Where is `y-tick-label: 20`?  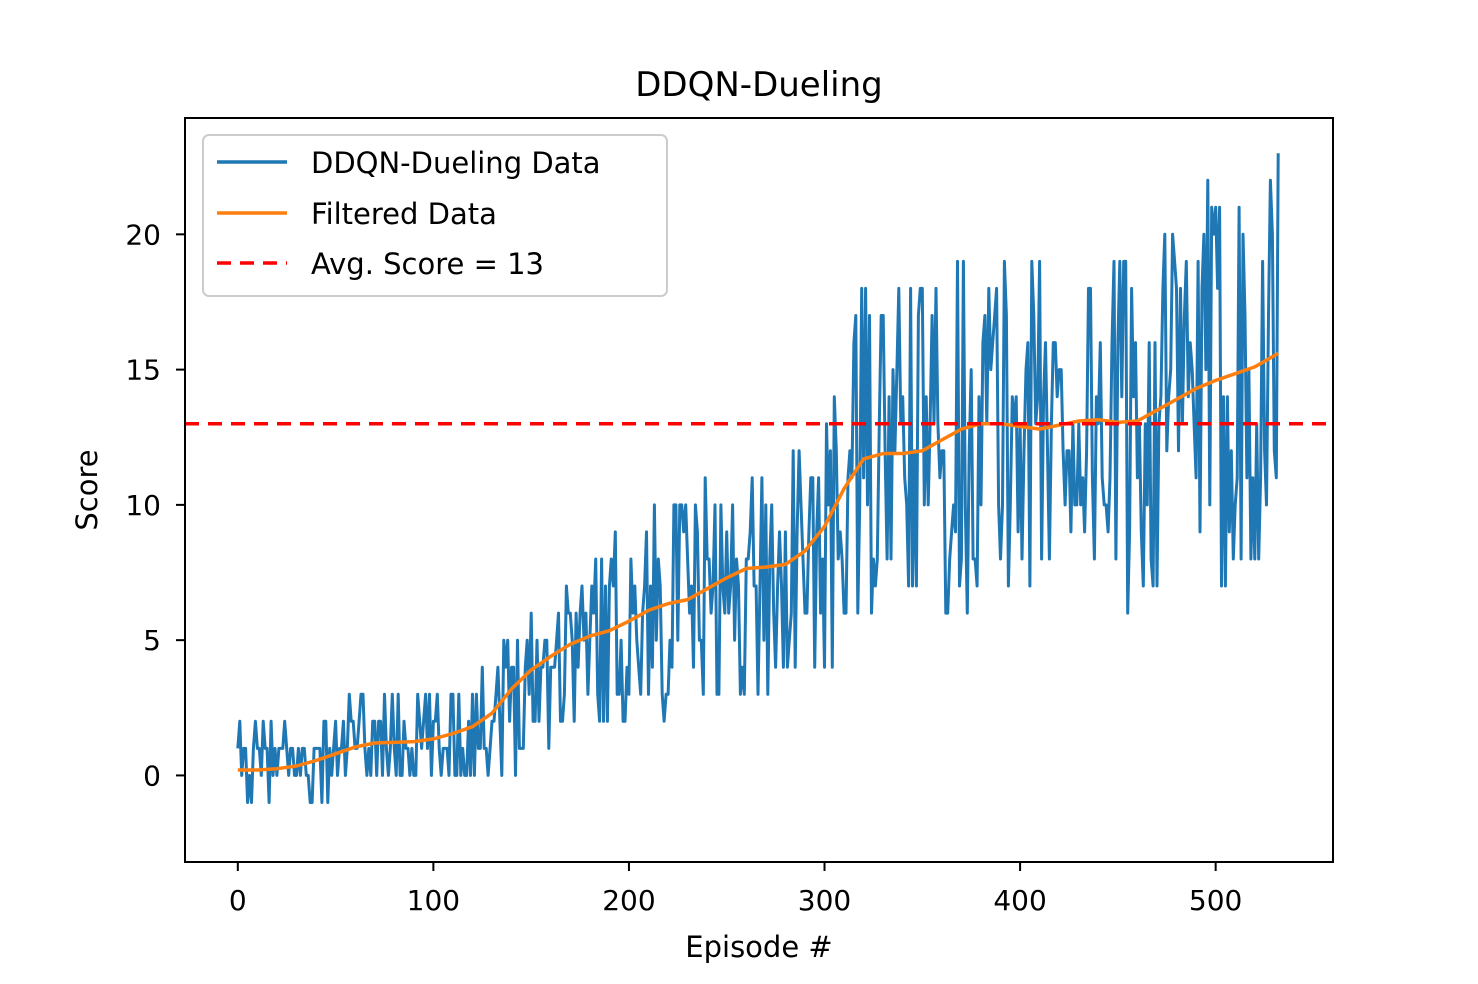
y-tick-label: 20 is located at coordinates (143, 234).